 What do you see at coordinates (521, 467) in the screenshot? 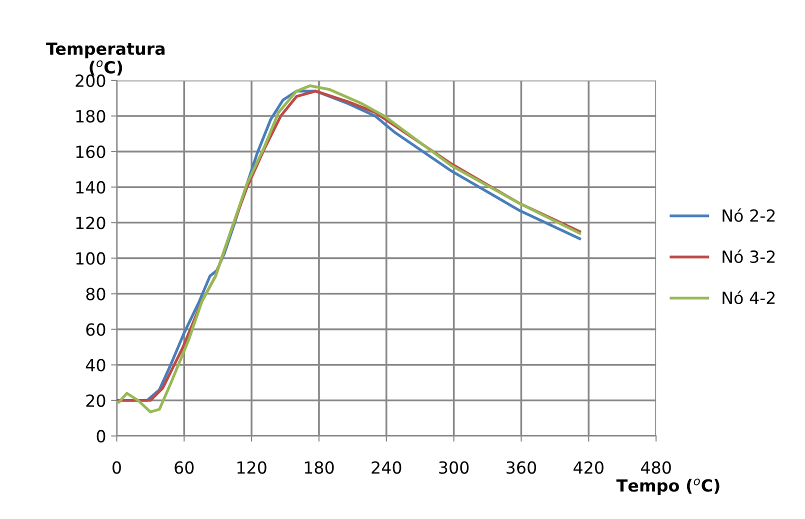
I see `x-tick-label: 360` at bounding box center [521, 467].